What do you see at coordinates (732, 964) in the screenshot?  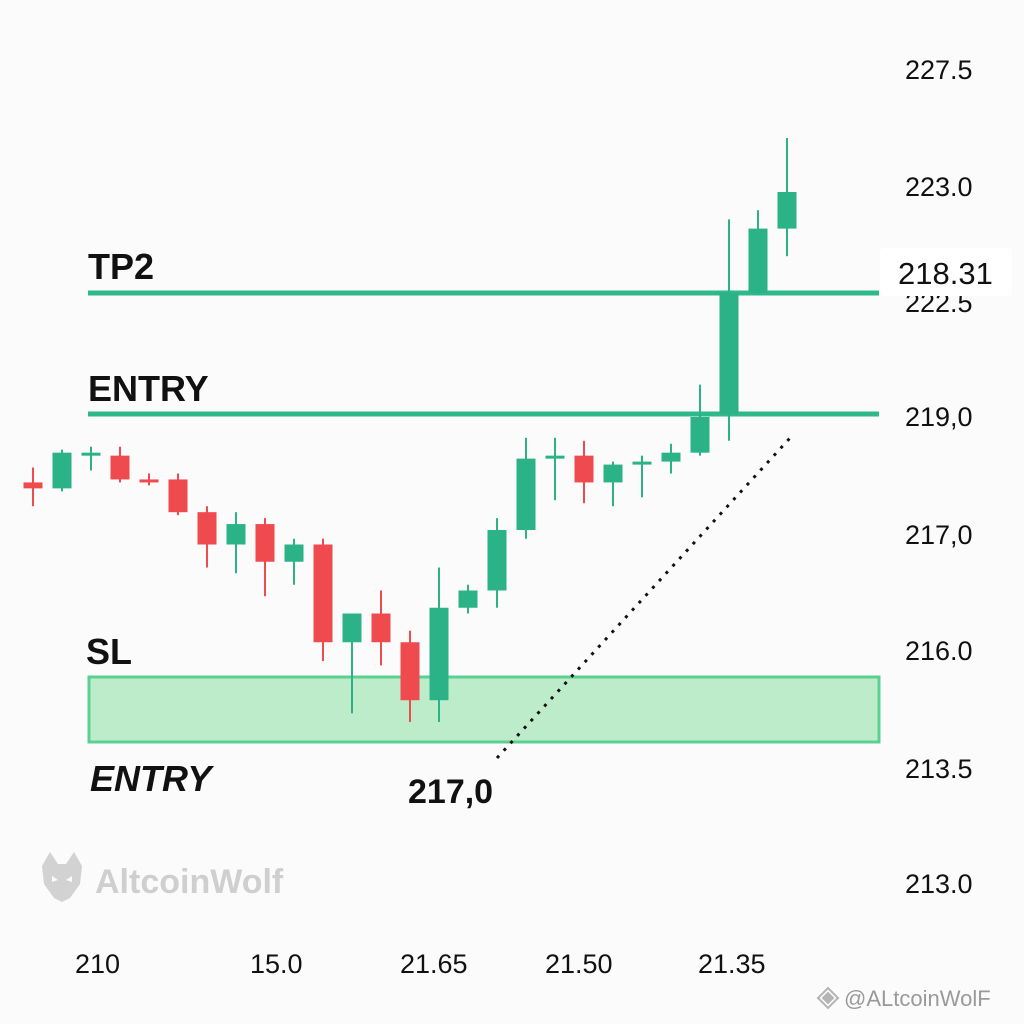 I see `x-tick-label: 21.35` at bounding box center [732, 964].